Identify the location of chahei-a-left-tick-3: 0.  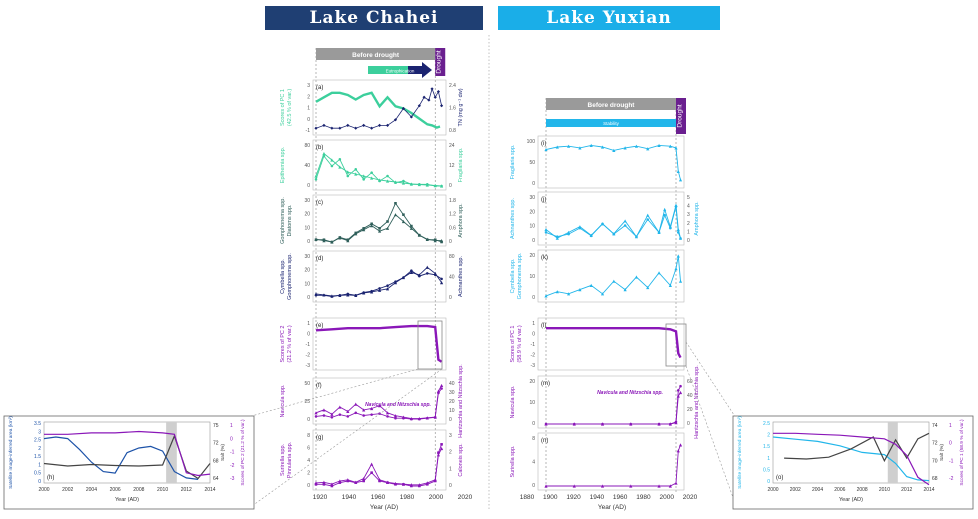
(308, 120).